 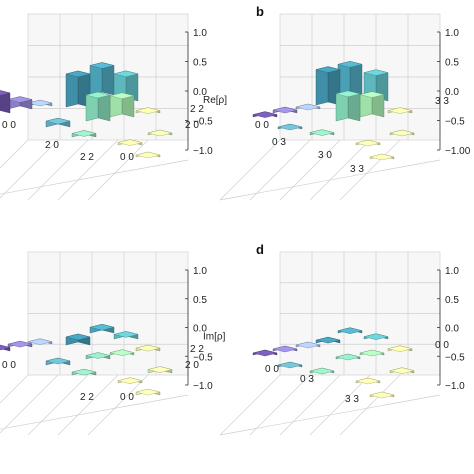 I want to click on panel-letter: b, so click(x=260, y=11).